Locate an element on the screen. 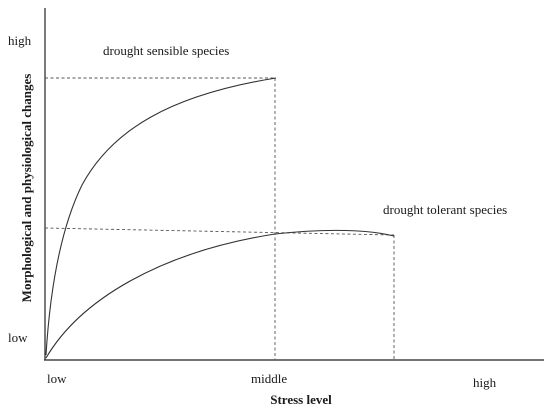 The width and height of the screenshot is (550, 412). series-label-drought-tolerant: drought tolerant species is located at coordinates (445, 209).